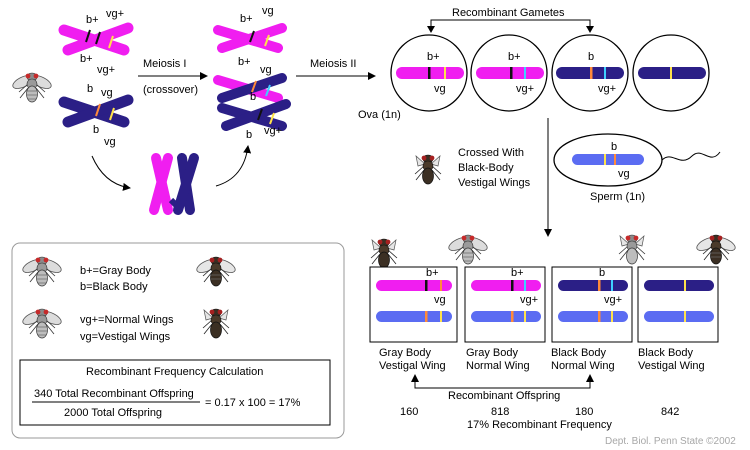 This screenshot has width=750, height=450. What do you see at coordinates (602, 273) in the screenshot?
I see `o3-allele-b: b` at bounding box center [602, 273].